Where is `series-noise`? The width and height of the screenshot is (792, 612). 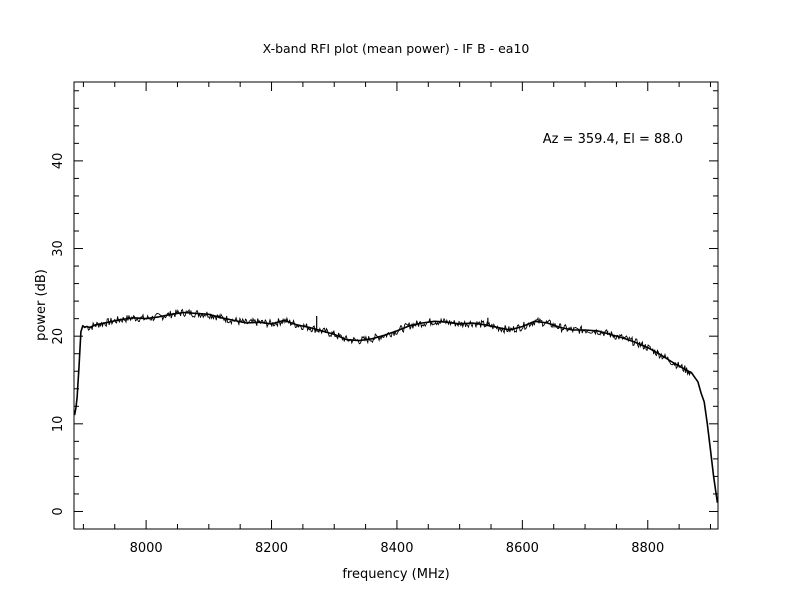
series-noise is located at coordinates (389, 342).